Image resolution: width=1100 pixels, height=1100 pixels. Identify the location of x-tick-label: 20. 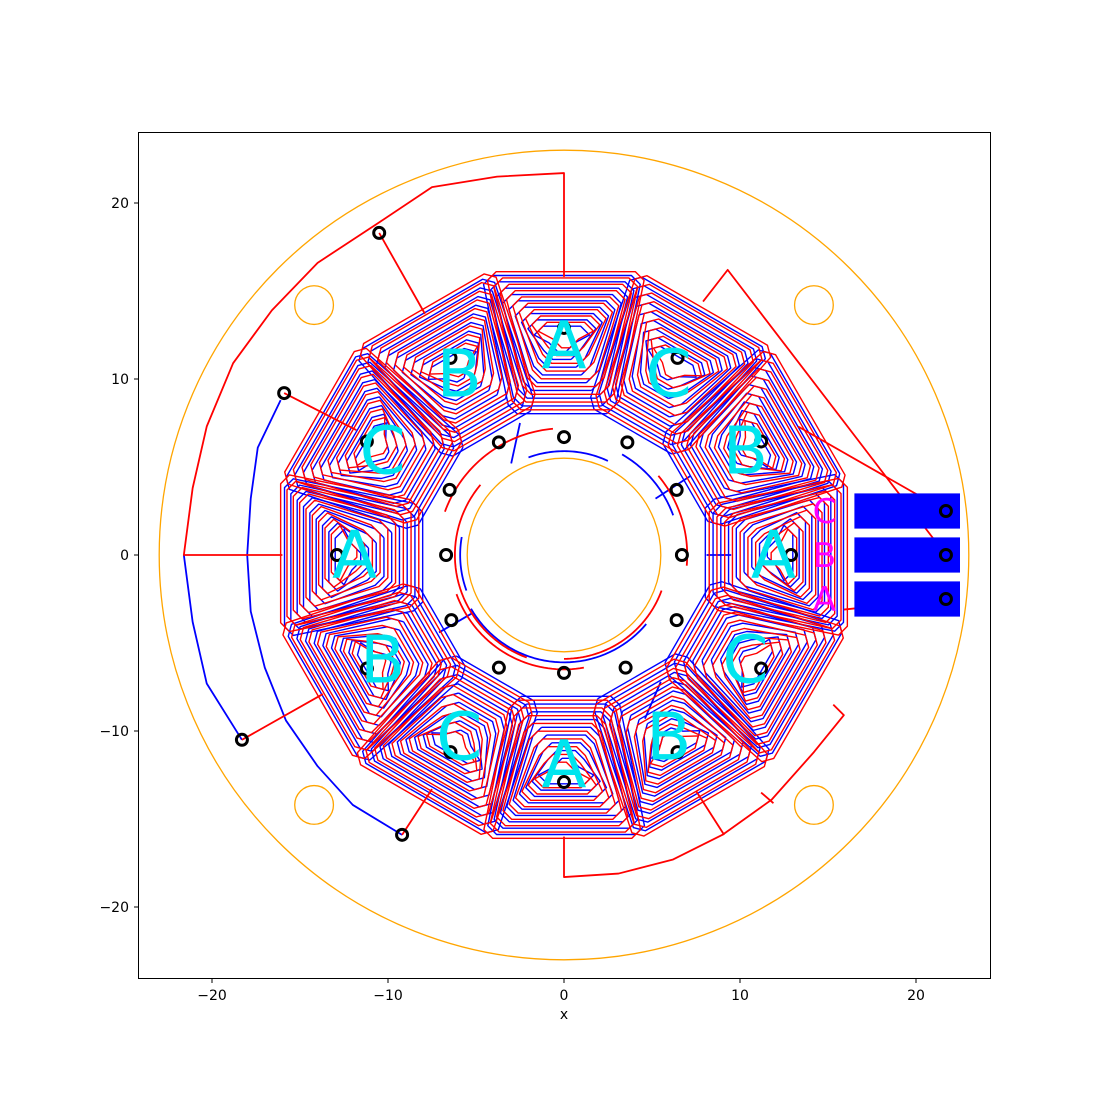
(916, 996).